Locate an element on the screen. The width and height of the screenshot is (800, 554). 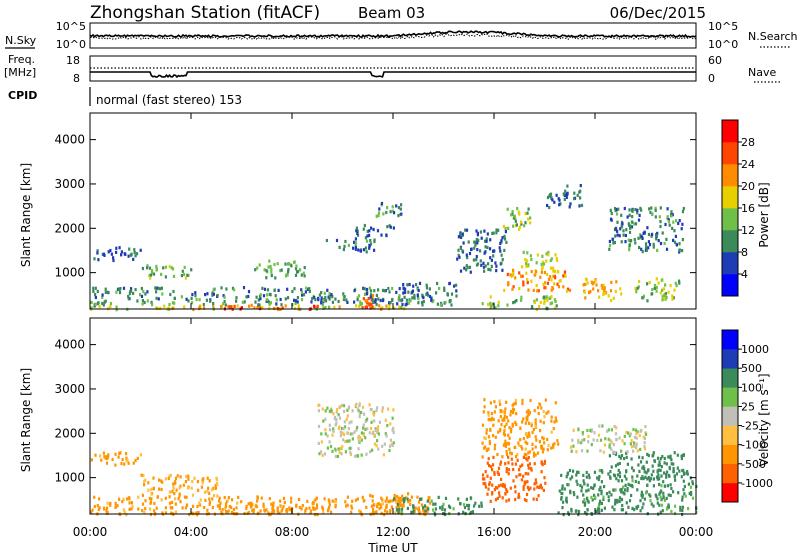
colorbar-tick-label: 24 is located at coordinates (748, 164).